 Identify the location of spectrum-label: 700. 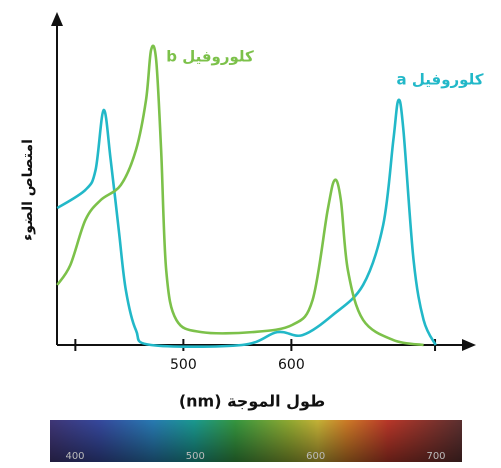
(435, 456).